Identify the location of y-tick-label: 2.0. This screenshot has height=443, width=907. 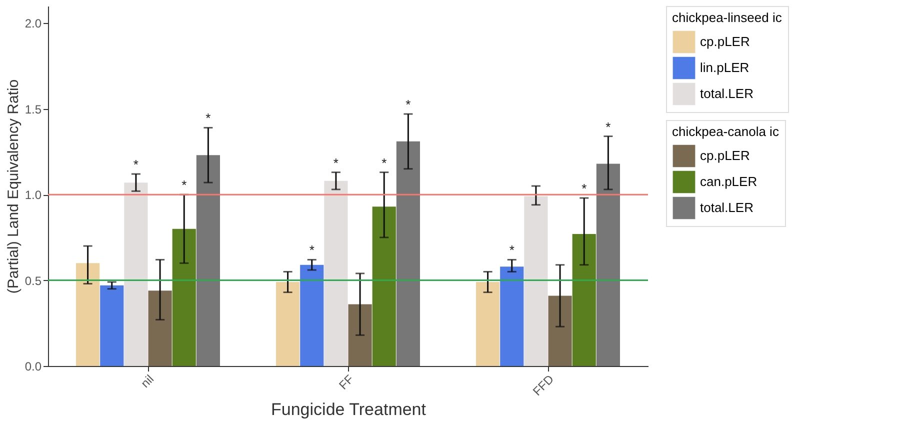
(33, 23).